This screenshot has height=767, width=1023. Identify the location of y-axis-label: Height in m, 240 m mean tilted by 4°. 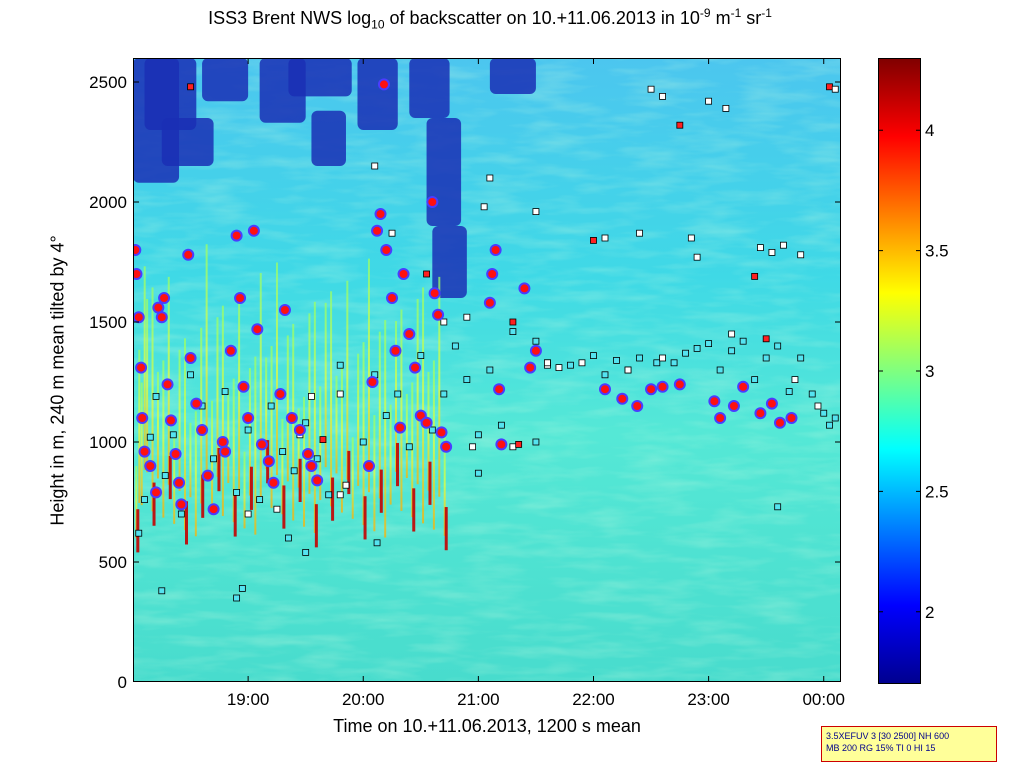
(57, 380).